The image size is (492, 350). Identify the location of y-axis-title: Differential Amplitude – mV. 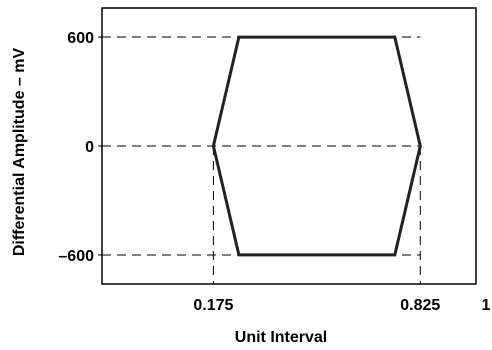
(19, 152).